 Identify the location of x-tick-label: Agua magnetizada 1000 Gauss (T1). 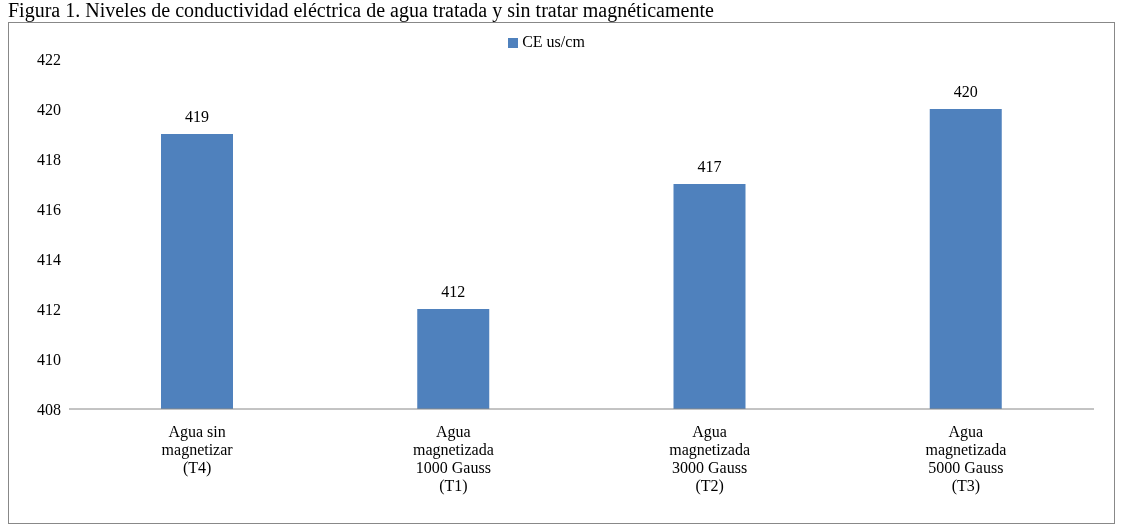
(453, 459).